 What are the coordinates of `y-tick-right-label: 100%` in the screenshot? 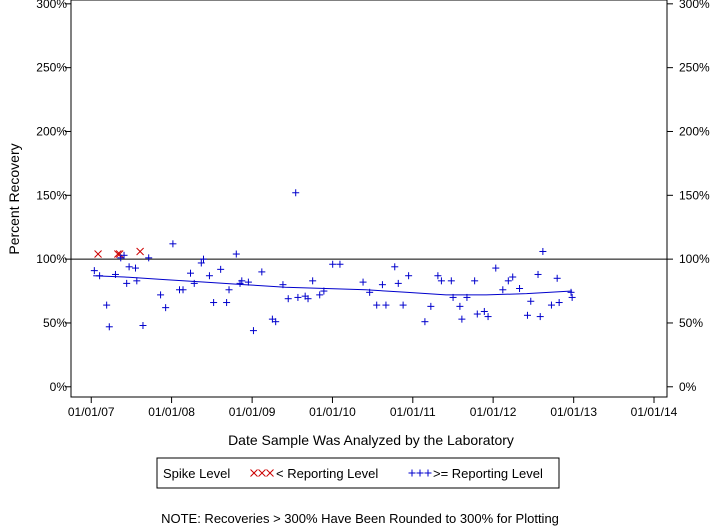 It's located at (694, 259).